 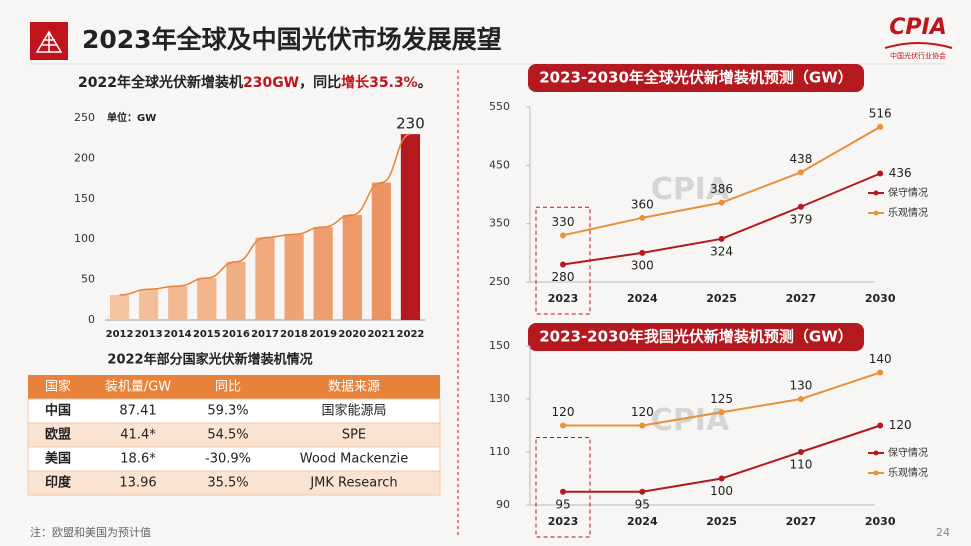 What do you see at coordinates (207, 334) in the screenshot?
I see `x-tick-label: 2015` at bounding box center [207, 334].